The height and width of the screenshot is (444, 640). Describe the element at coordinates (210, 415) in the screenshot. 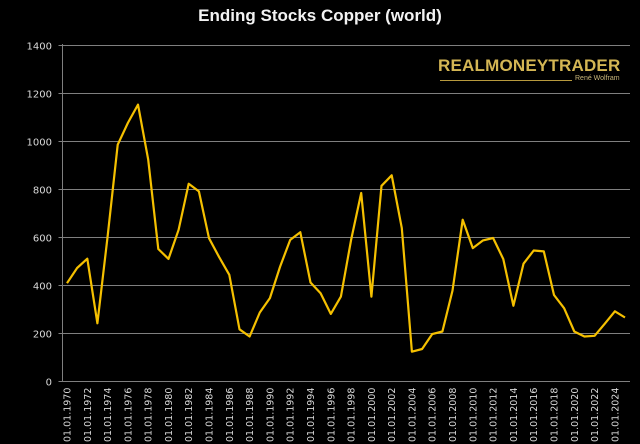

I see `x-tick-label: 01.01.1984` at that location.